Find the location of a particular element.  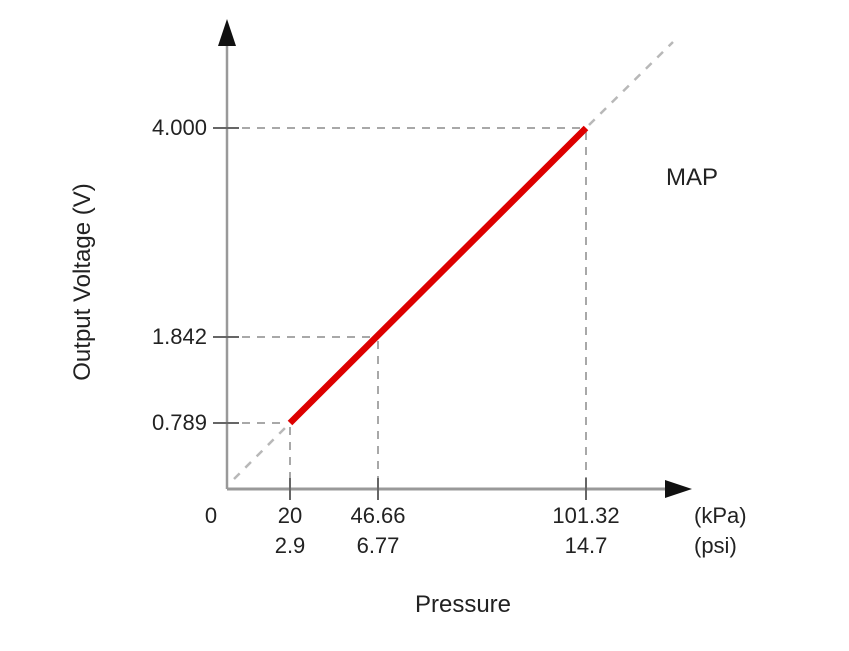

y-tick-label-1842: 1.842 is located at coordinates (179, 336).